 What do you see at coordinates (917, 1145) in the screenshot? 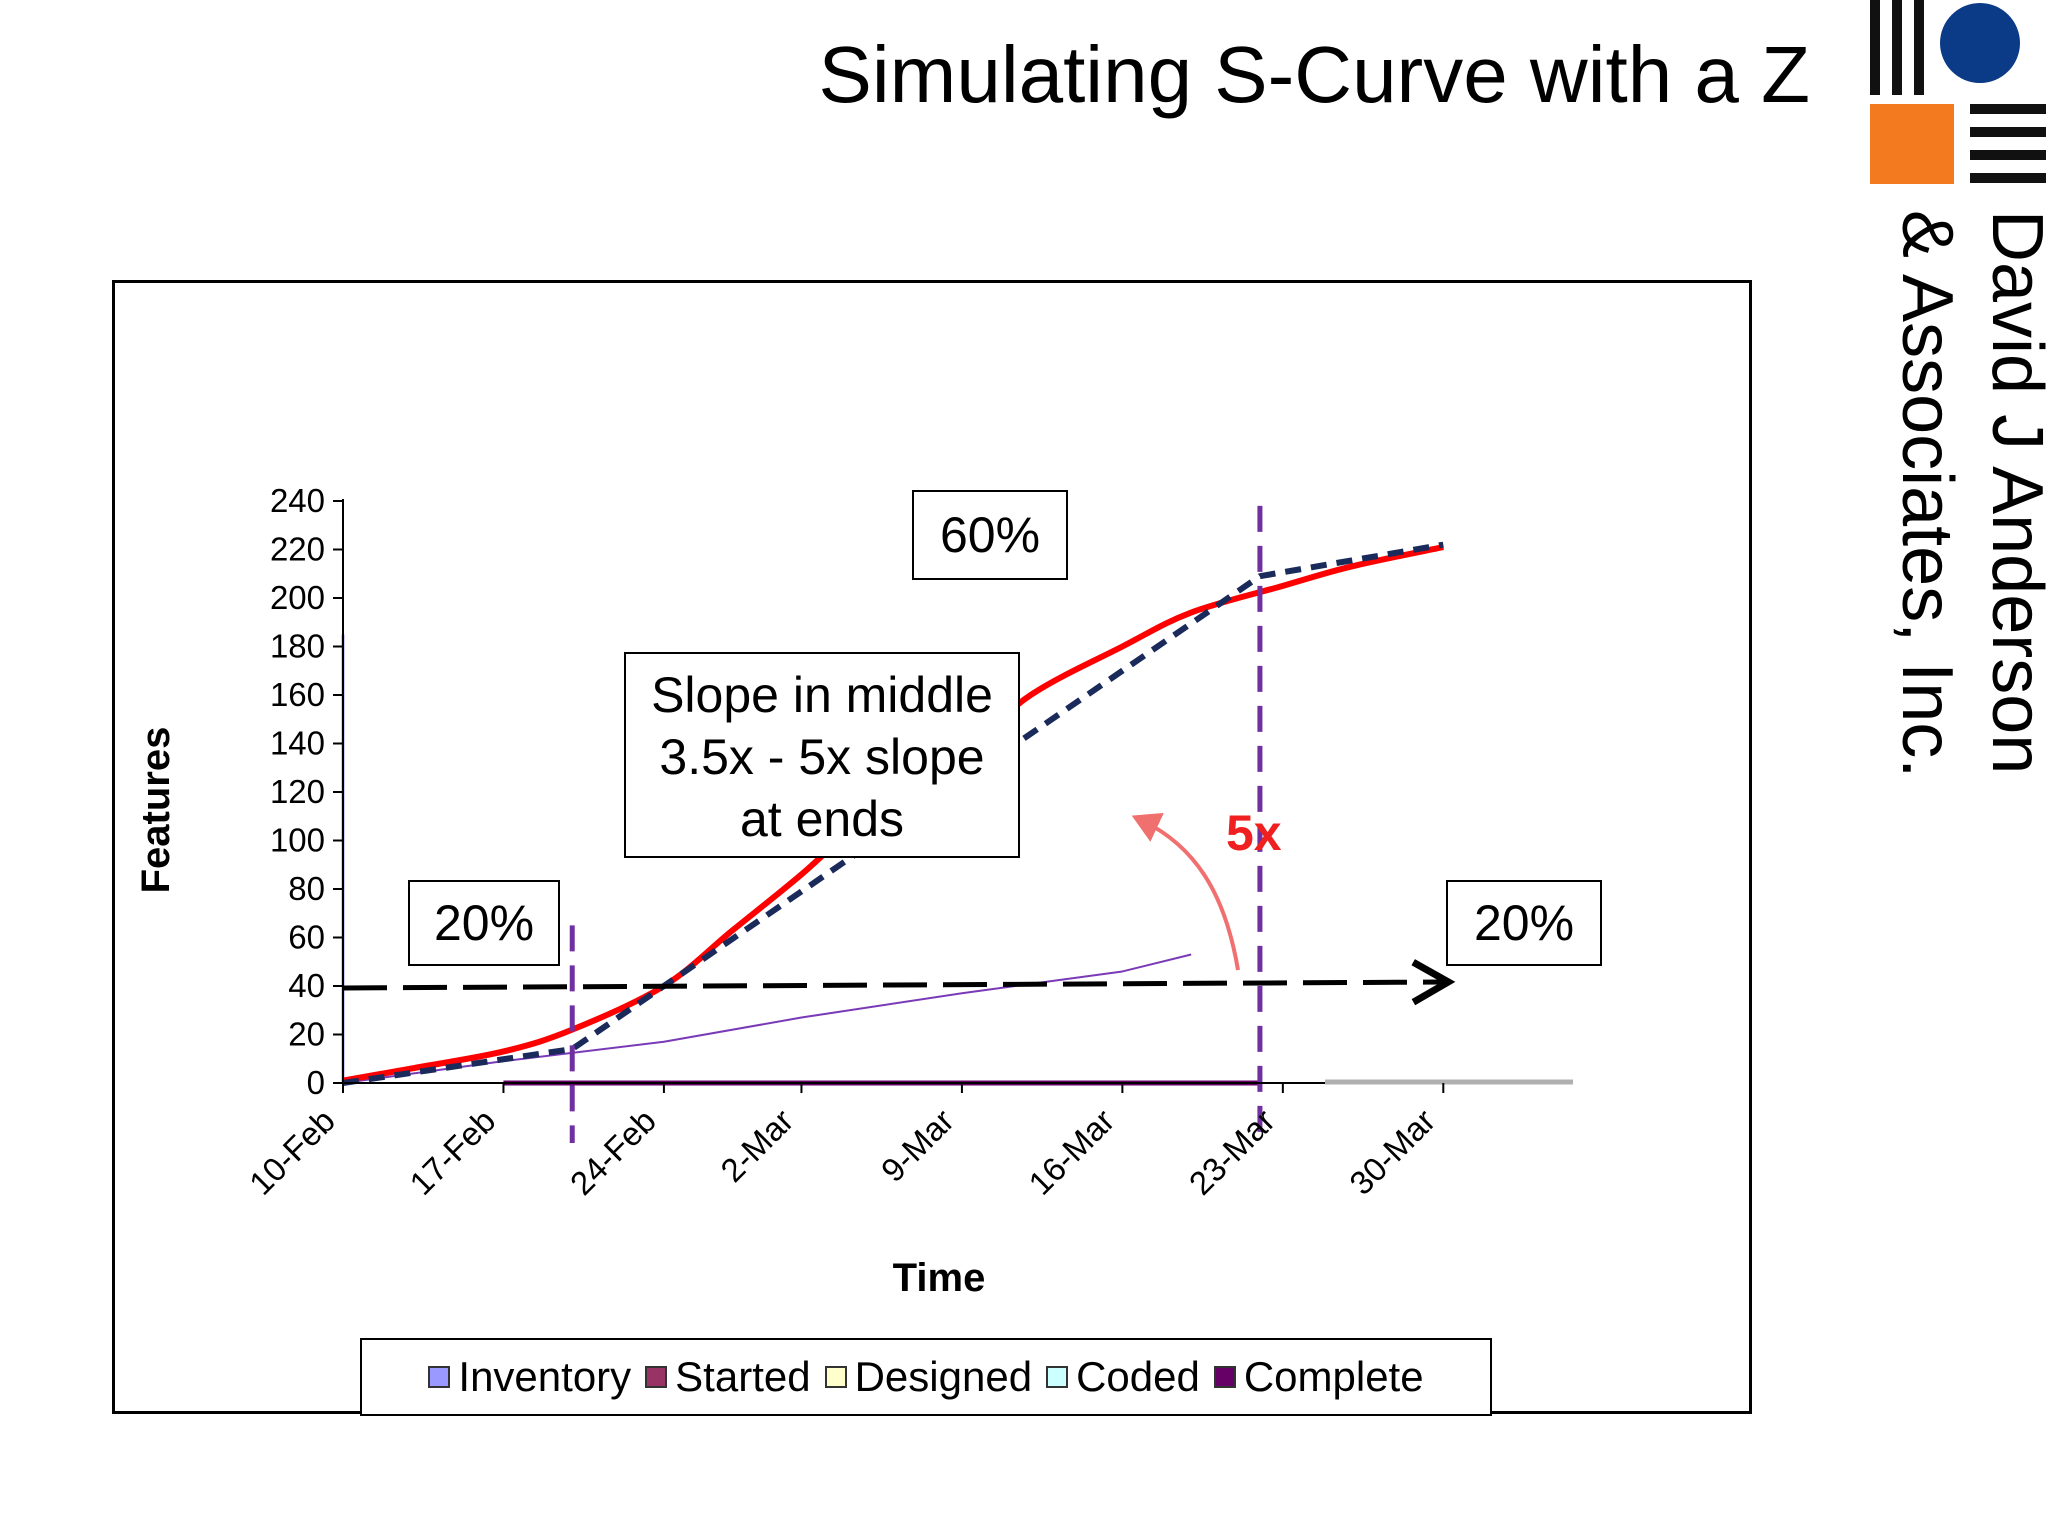
I see `x-tick-label: 9-Mar` at bounding box center [917, 1145].